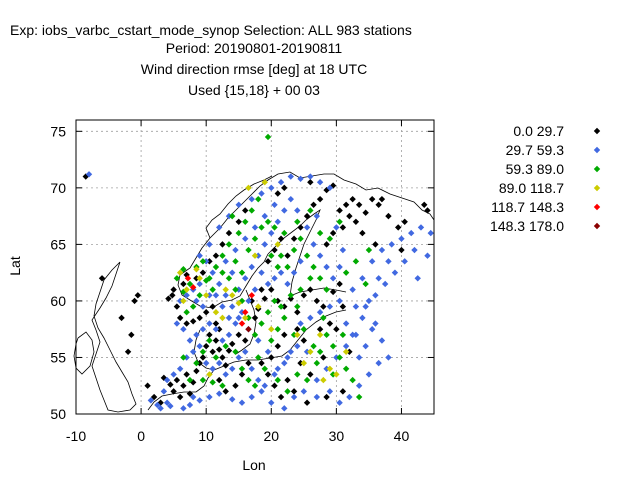  I want to click on y-tick-label: 50, so click(58, 414).